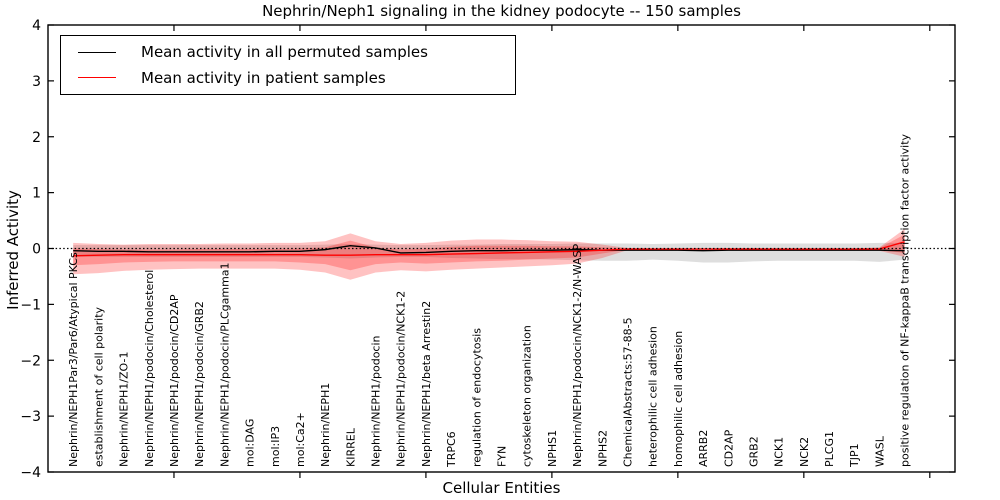 This screenshot has width=1000, height=500. Describe the element at coordinates (36, 26) in the screenshot. I see `y-tick-label: 4` at that location.